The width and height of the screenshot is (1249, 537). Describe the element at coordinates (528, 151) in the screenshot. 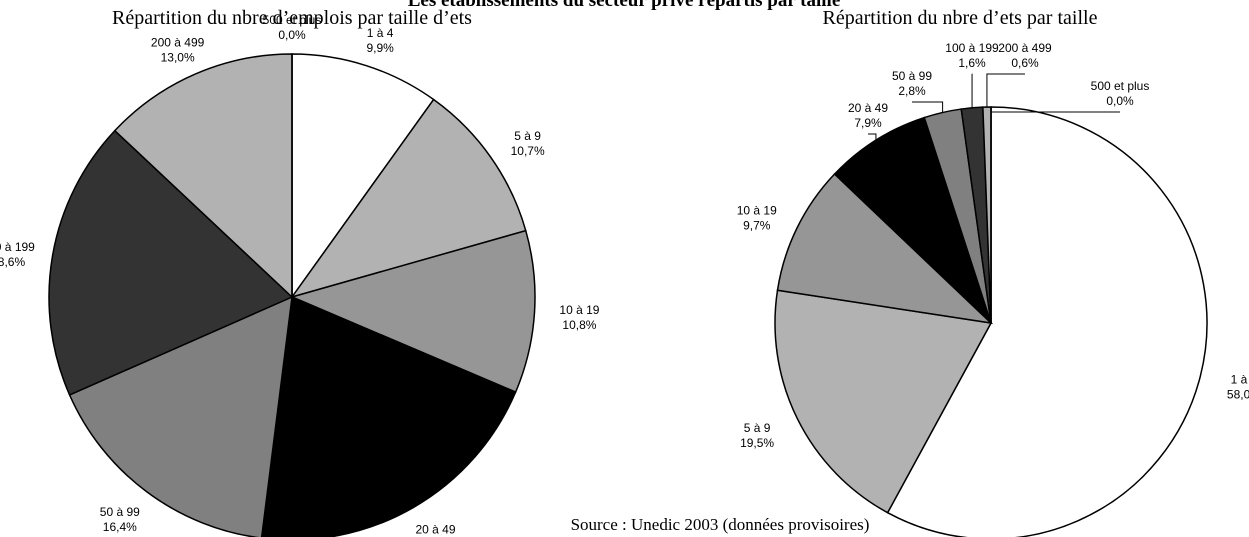

I see `value-label: 10,7%` at that location.